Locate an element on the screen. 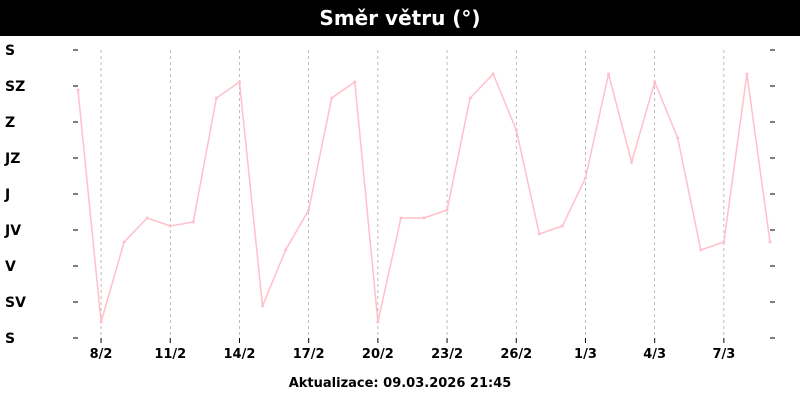  x-tick-label: 11/2 is located at coordinates (170, 354).